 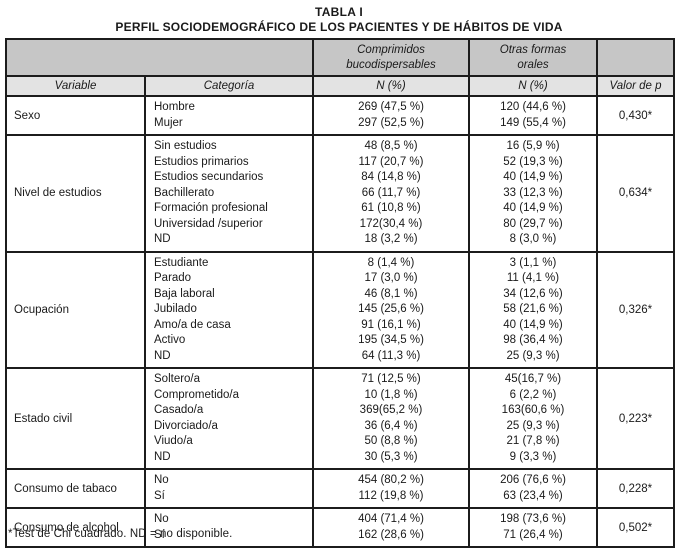 What do you see at coordinates (635, 488) in the screenshot?
I see `pvalue-cell: 0,228*` at bounding box center [635, 488].